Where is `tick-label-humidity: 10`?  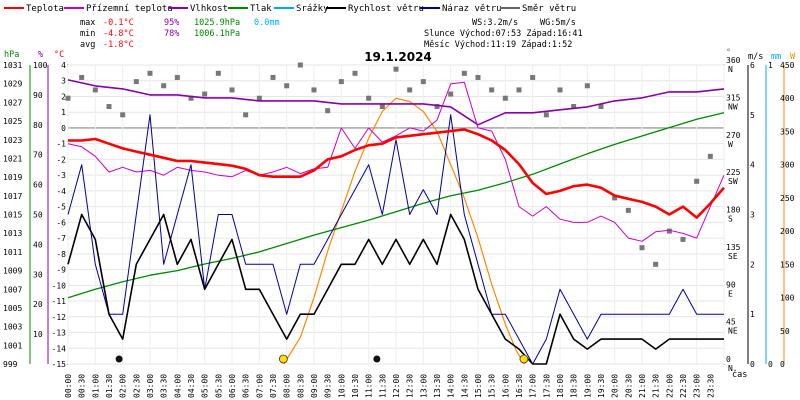
tick-label-humidity: 10 is located at coordinates (38, 334).